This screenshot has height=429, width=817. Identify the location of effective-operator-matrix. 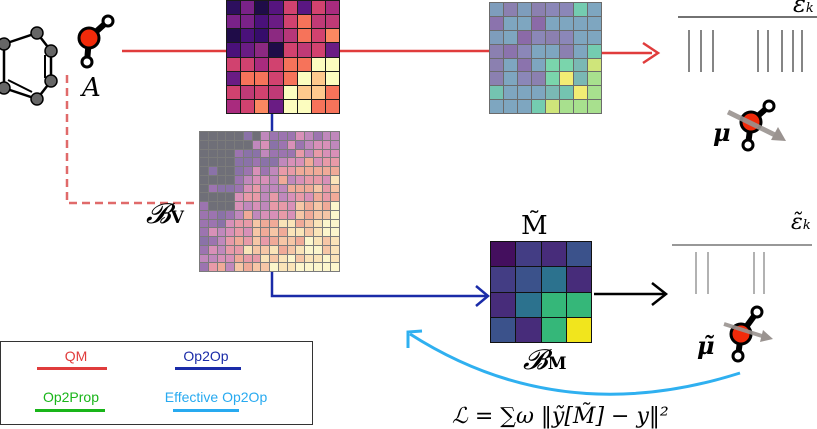
(541, 292).